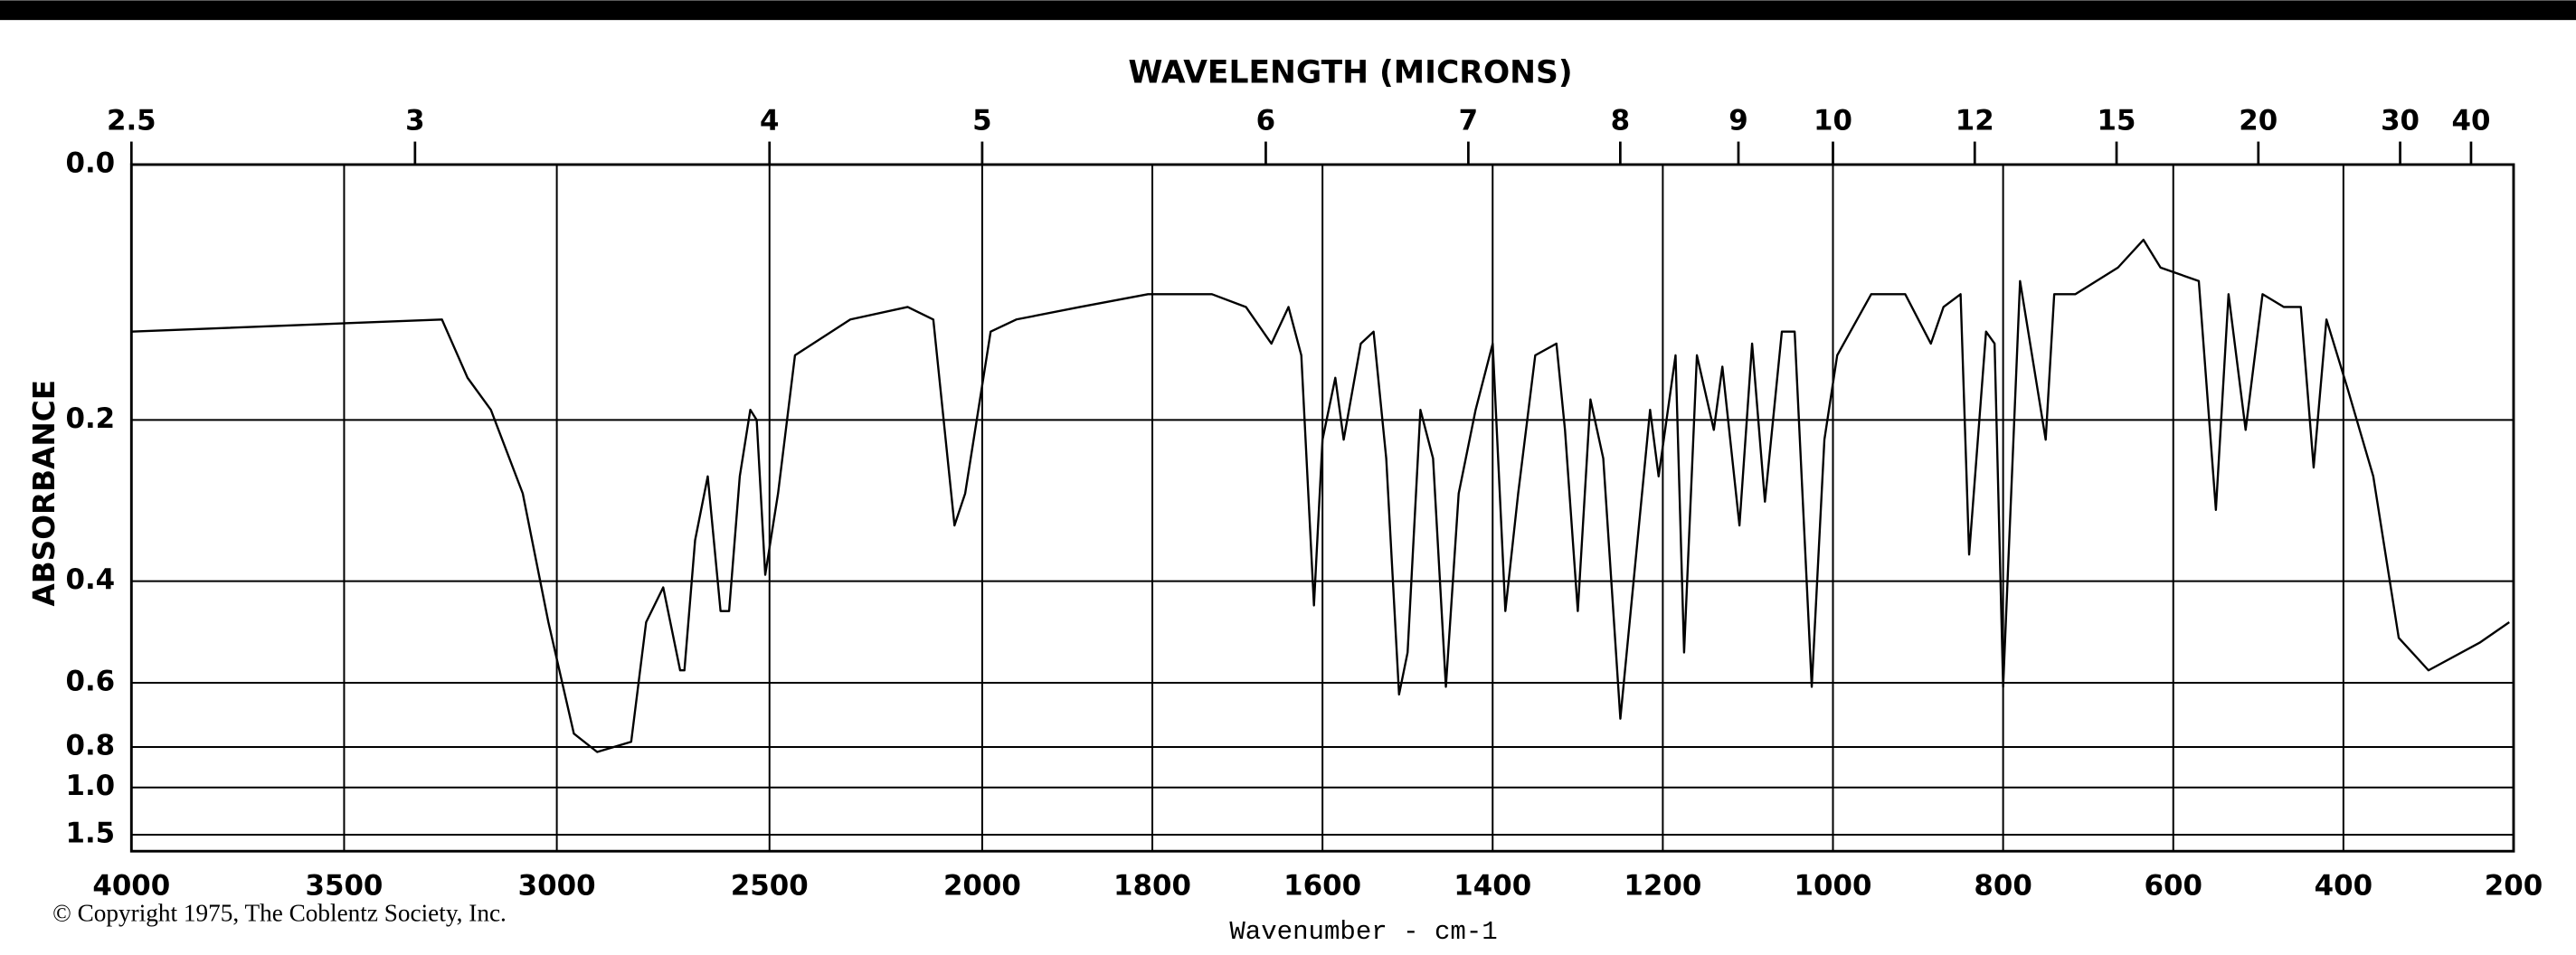 This screenshot has width=2576, height=955. I want to click on x2-tick-label: 30, so click(2401, 120).